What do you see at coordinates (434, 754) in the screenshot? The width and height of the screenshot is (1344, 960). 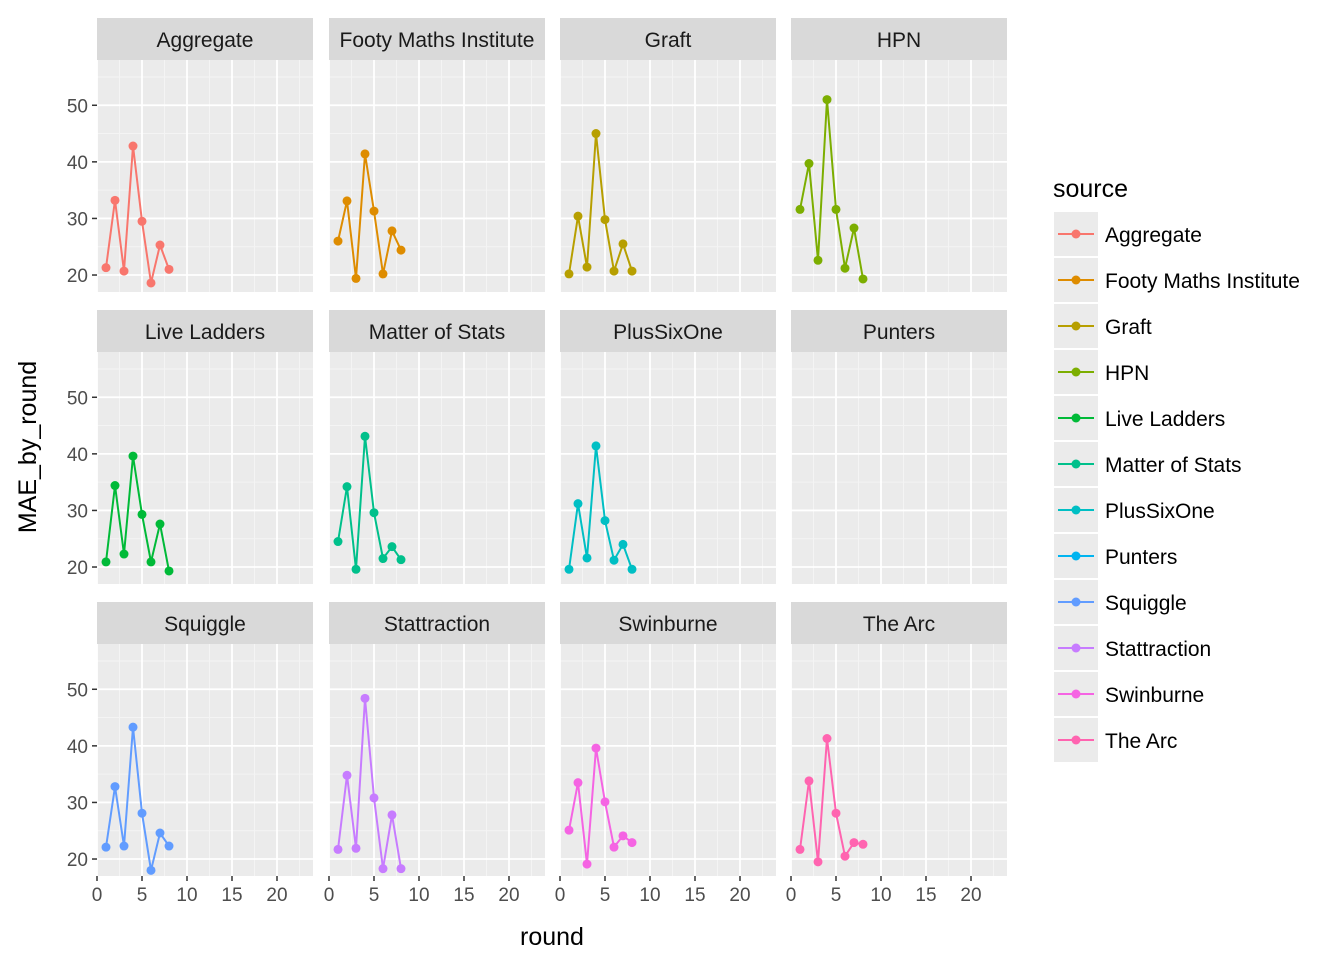 I see `panel-stattraction: Stattraction 0 5 10 15 20` at bounding box center [434, 754].